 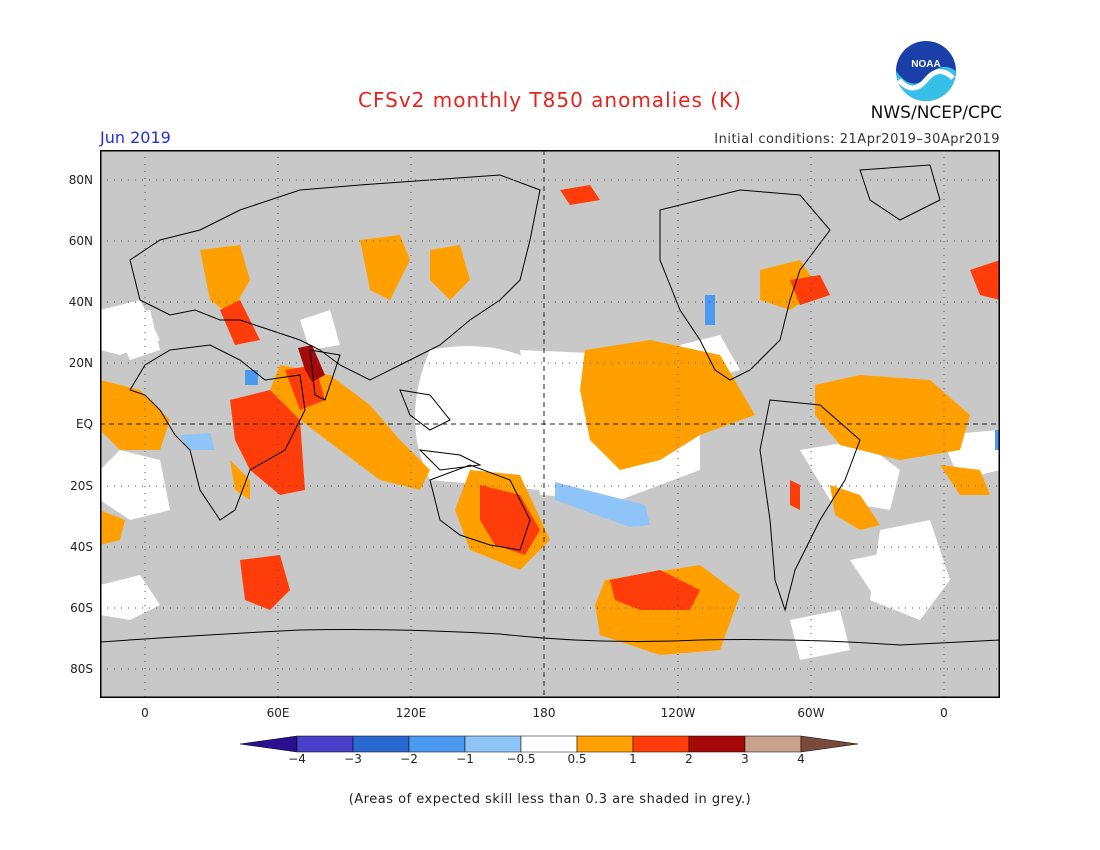 What do you see at coordinates (465, 759) in the screenshot?
I see `colorbar-label: −1` at bounding box center [465, 759].